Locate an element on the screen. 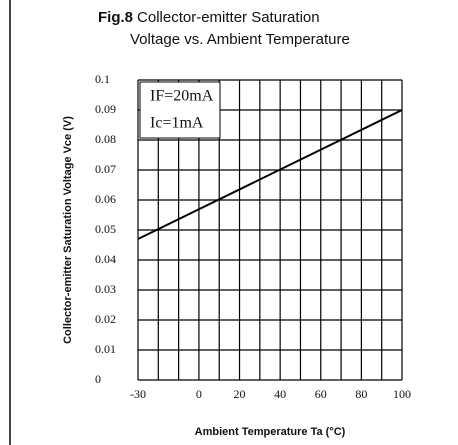 This screenshot has height=445, width=458. annotation-box is located at coordinates (180, 110).